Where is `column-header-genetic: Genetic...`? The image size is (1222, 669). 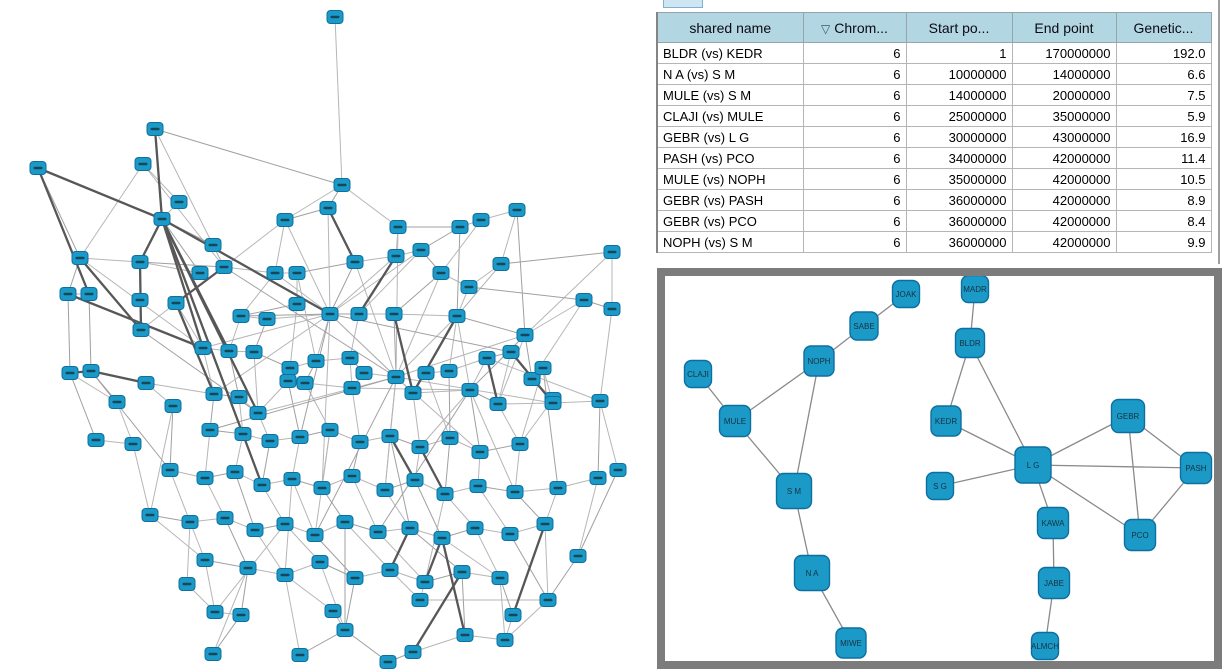
column-header-genetic: Genetic... is located at coordinates (1163, 27).